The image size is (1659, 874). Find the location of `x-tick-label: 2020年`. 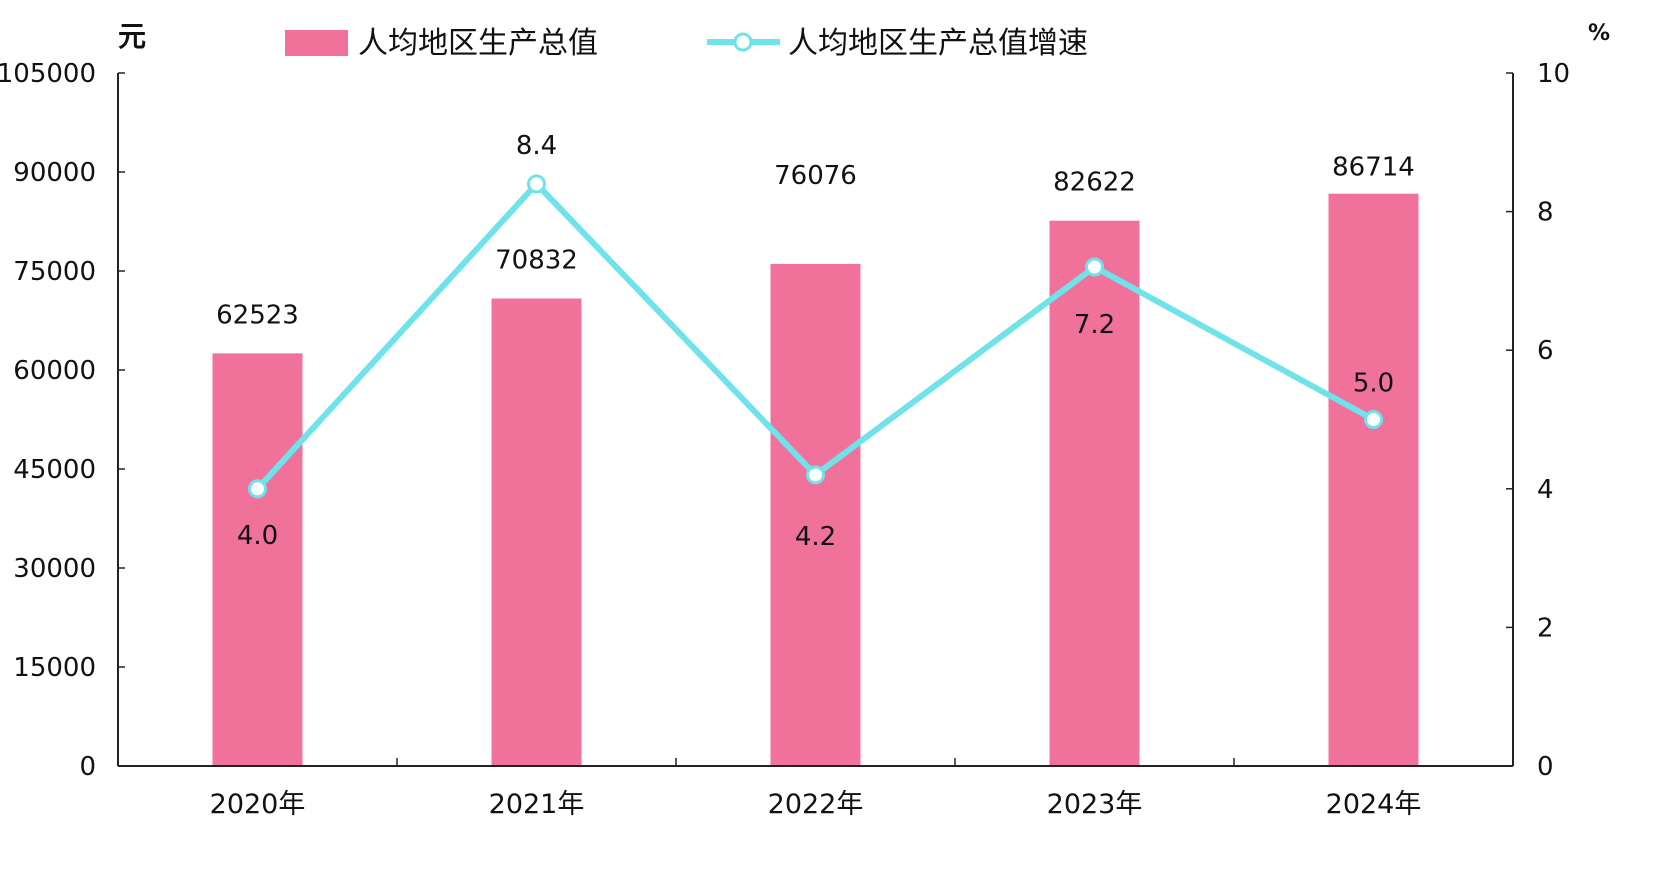

x-tick-label: 2020年 is located at coordinates (258, 804).